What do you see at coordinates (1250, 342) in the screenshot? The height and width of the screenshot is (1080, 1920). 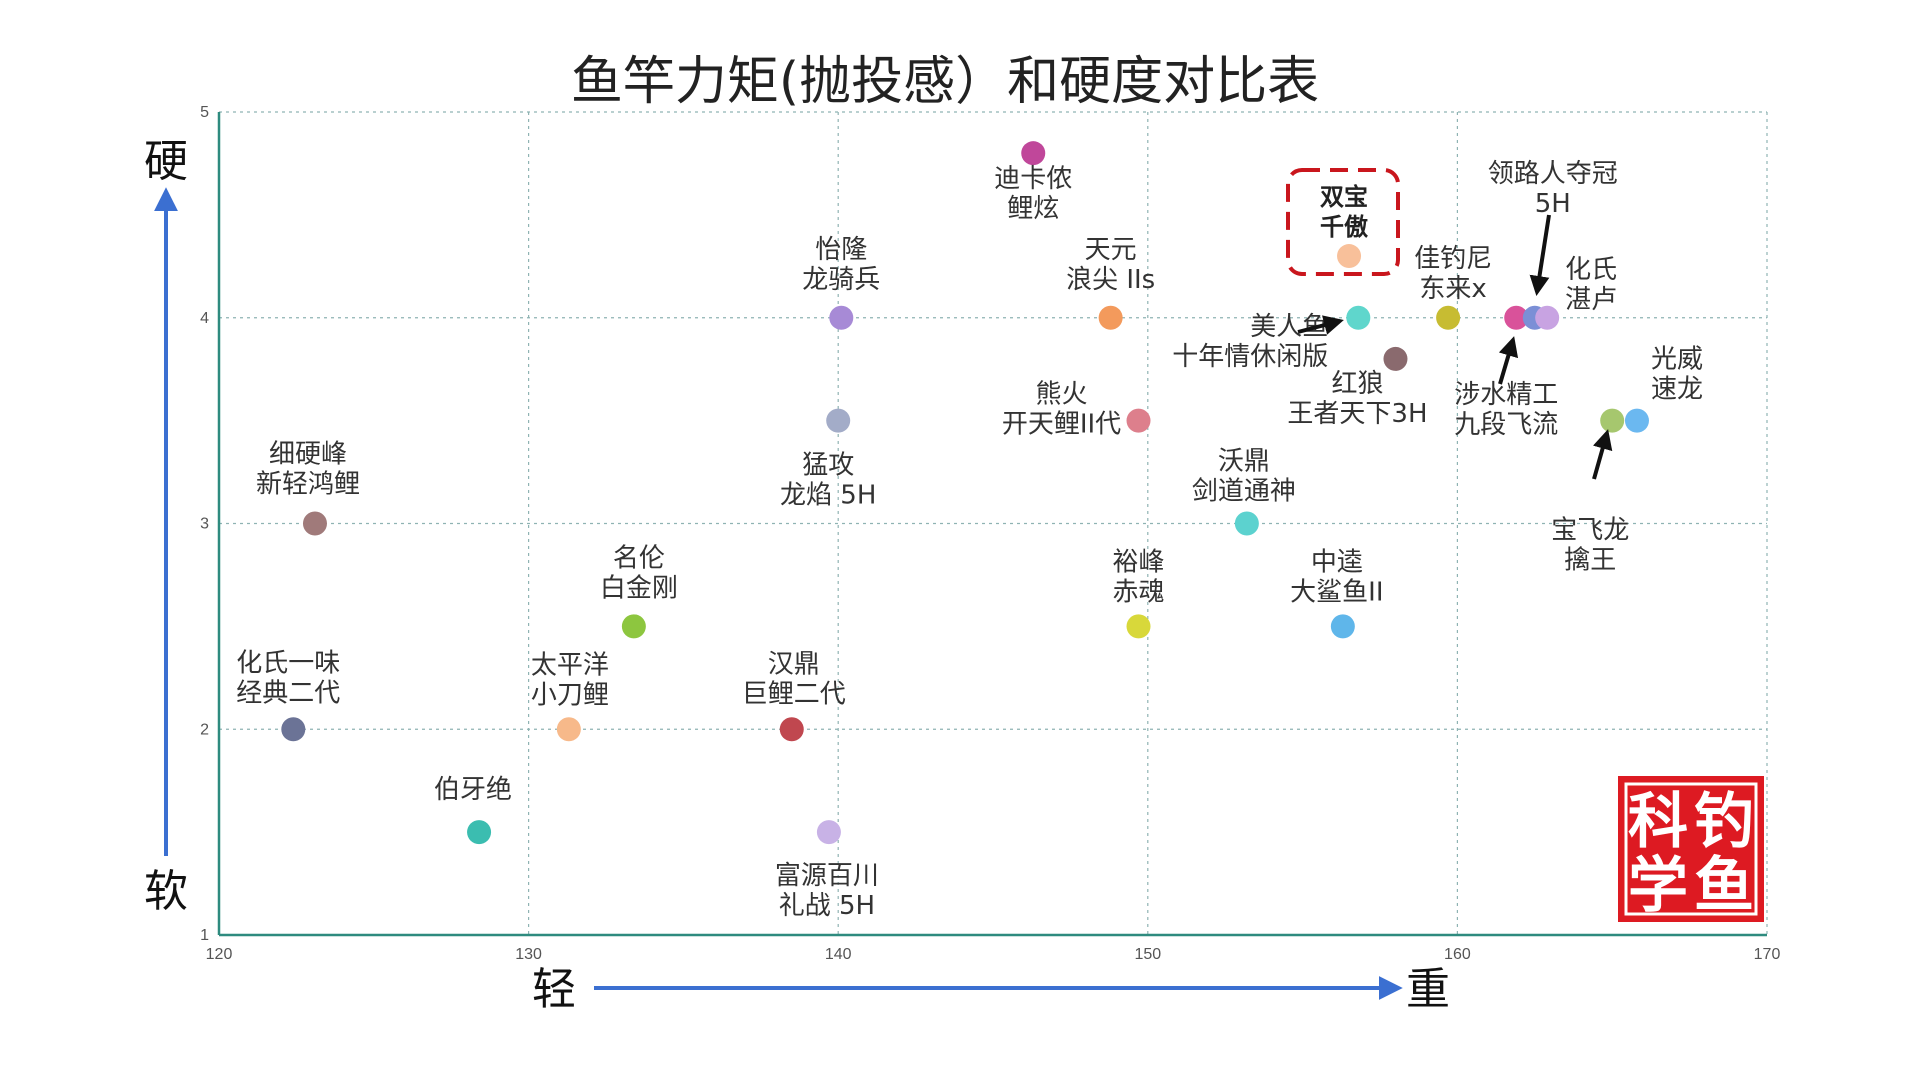 I see `point-label: 美人鱼十年情休闲版` at bounding box center [1250, 342].